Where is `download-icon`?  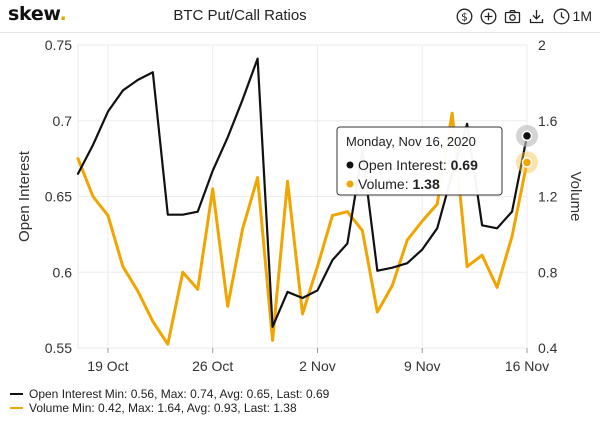 download-icon is located at coordinates (536, 16).